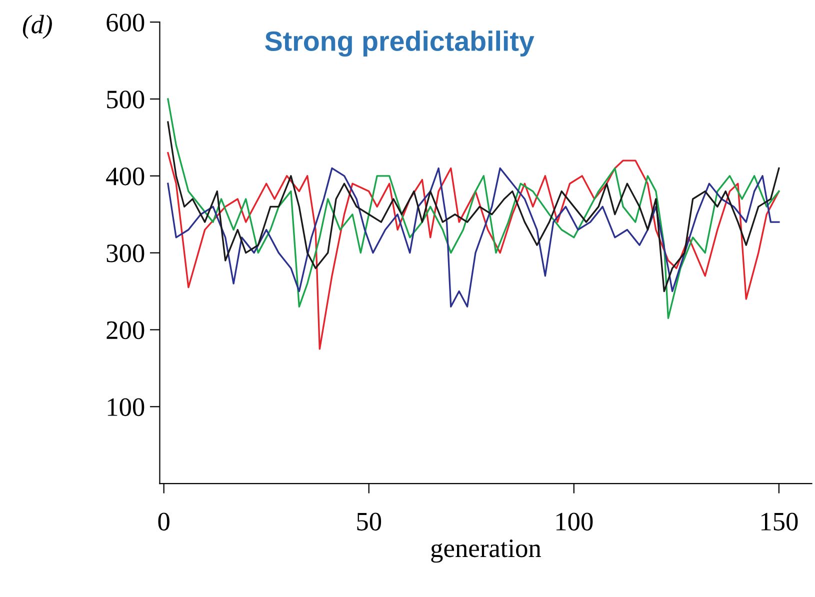 The image size is (815, 597). What do you see at coordinates (125, 23) in the screenshot?
I see `y-tick-label: 600` at bounding box center [125, 23].